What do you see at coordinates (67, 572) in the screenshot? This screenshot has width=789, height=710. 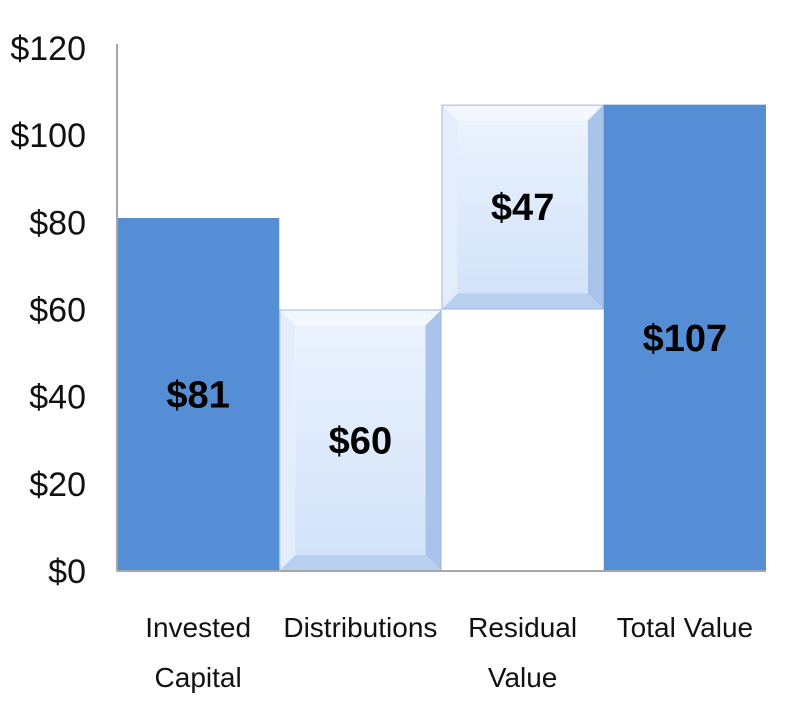 I see `y-tick-label-0: $0` at bounding box center [67, 572].